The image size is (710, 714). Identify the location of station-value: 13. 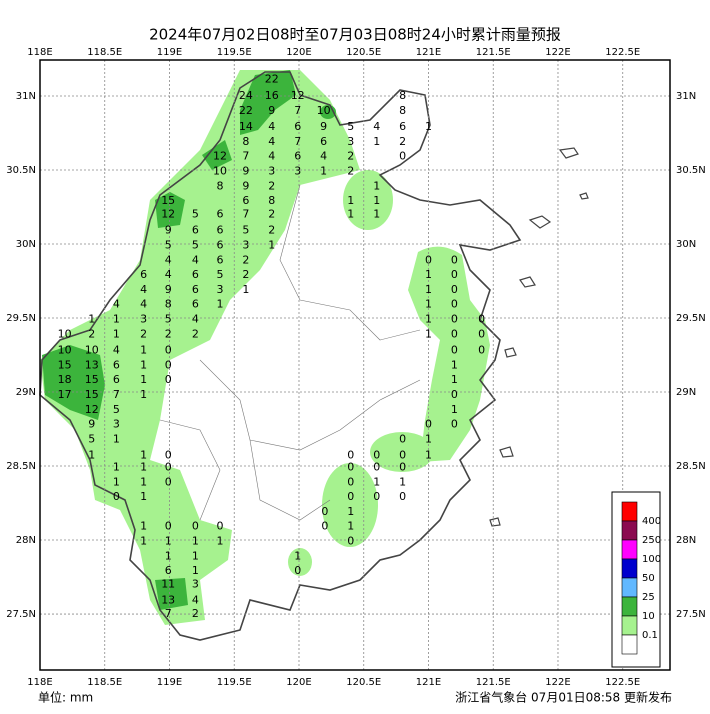
(168, 600).